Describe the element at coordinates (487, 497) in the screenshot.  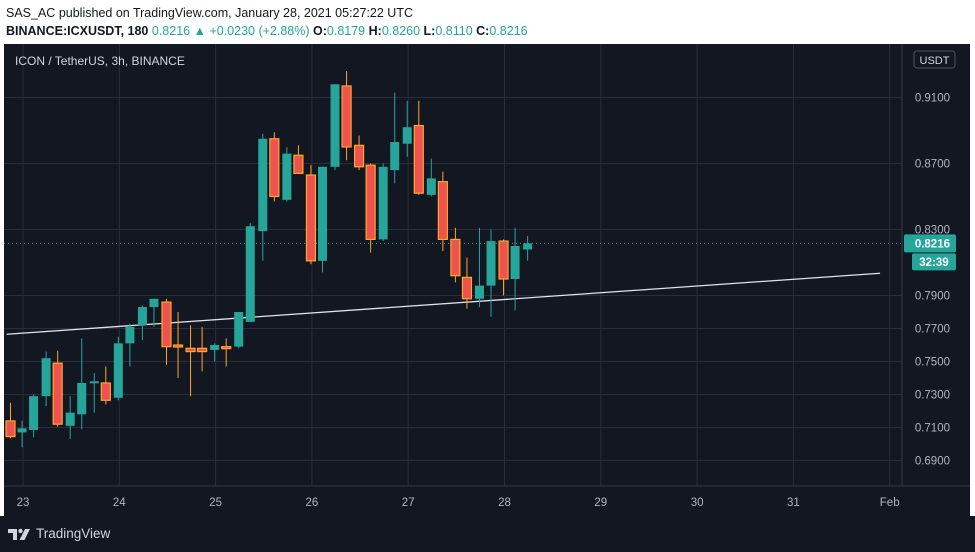
I see `time-axis: 23 24 25 26 27 28 29 30 31 Feb` at that location.